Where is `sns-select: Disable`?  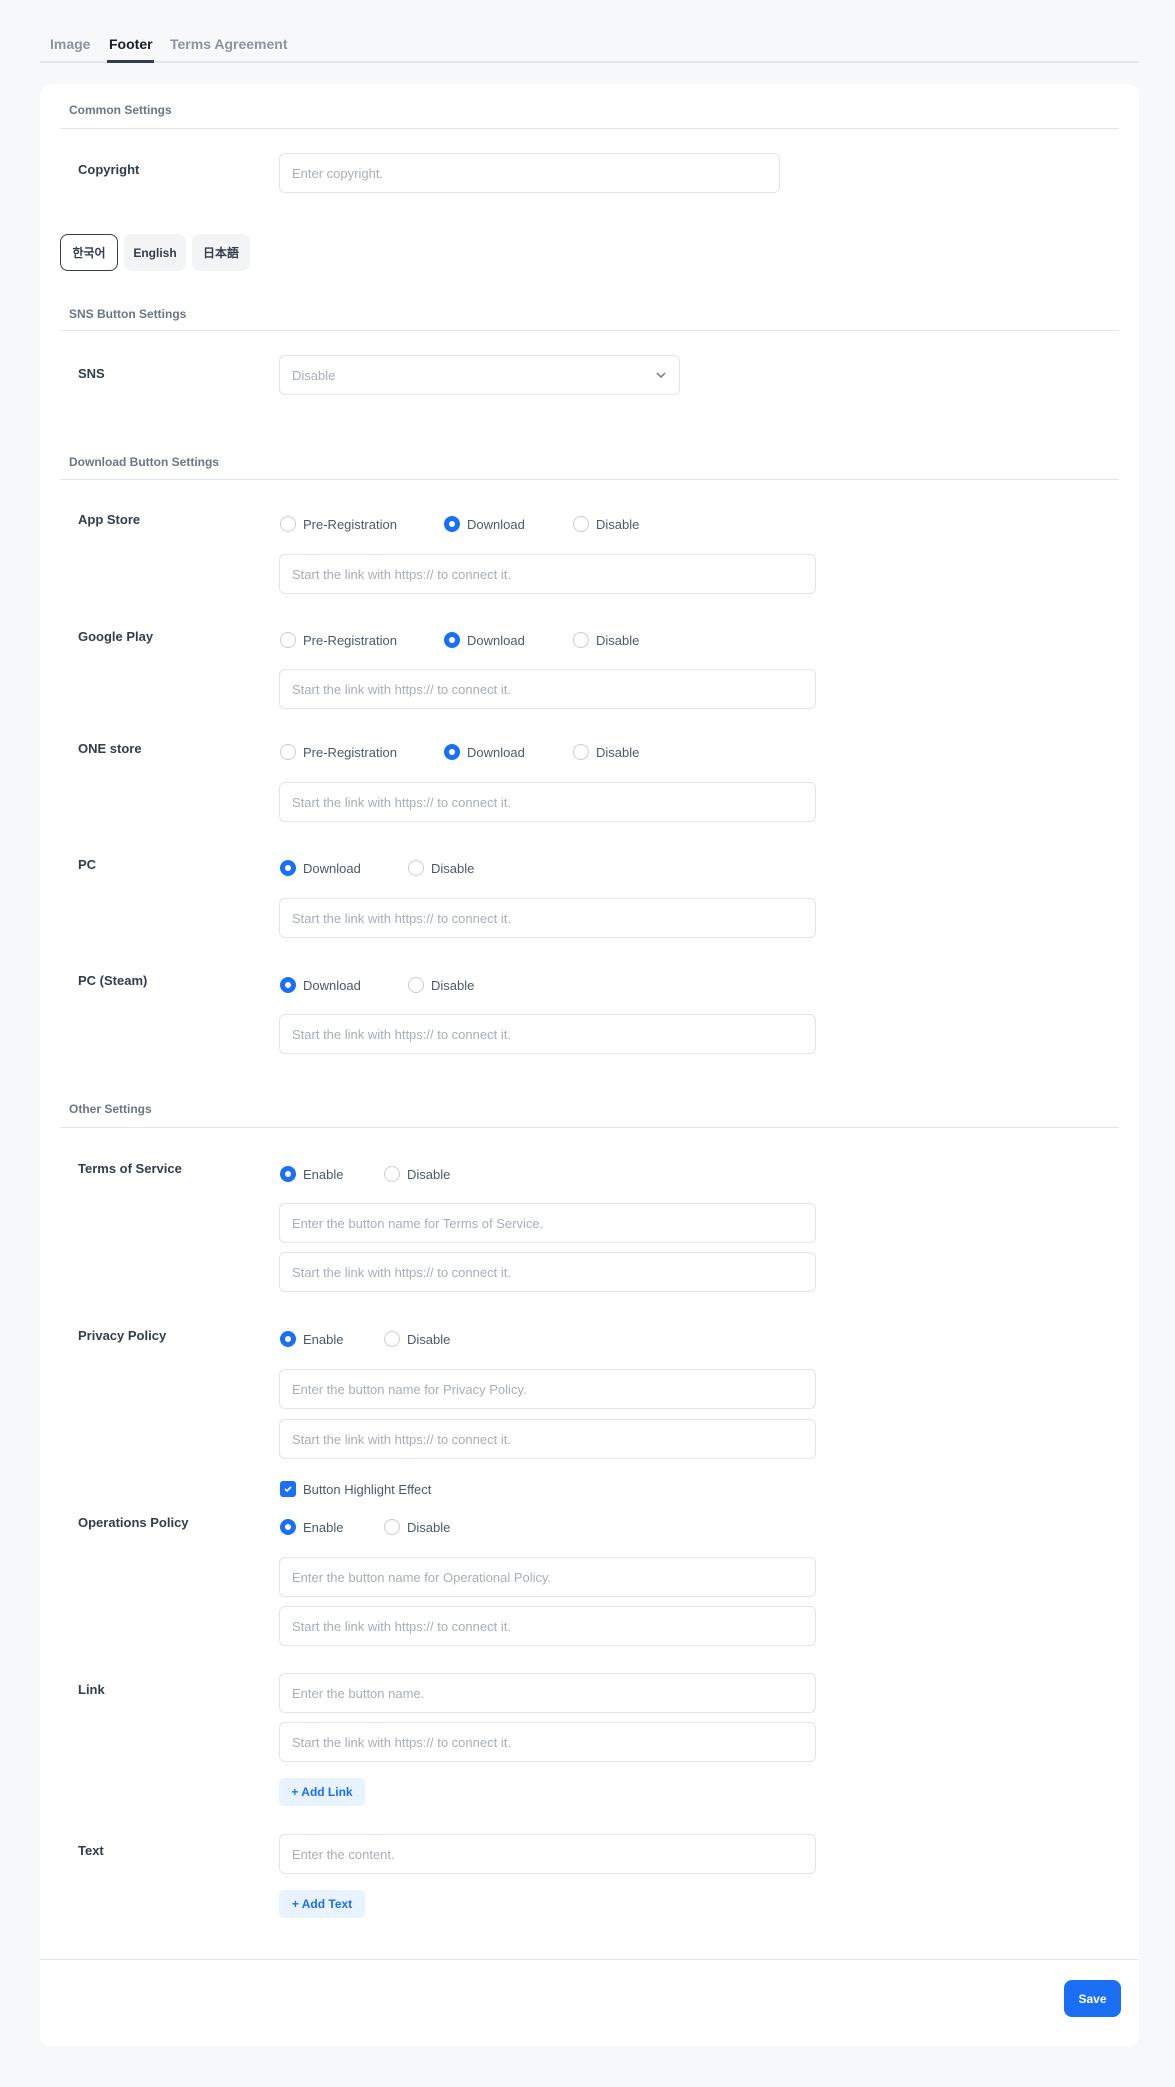
sns-select: Disable is located at coordinates (479, 375).